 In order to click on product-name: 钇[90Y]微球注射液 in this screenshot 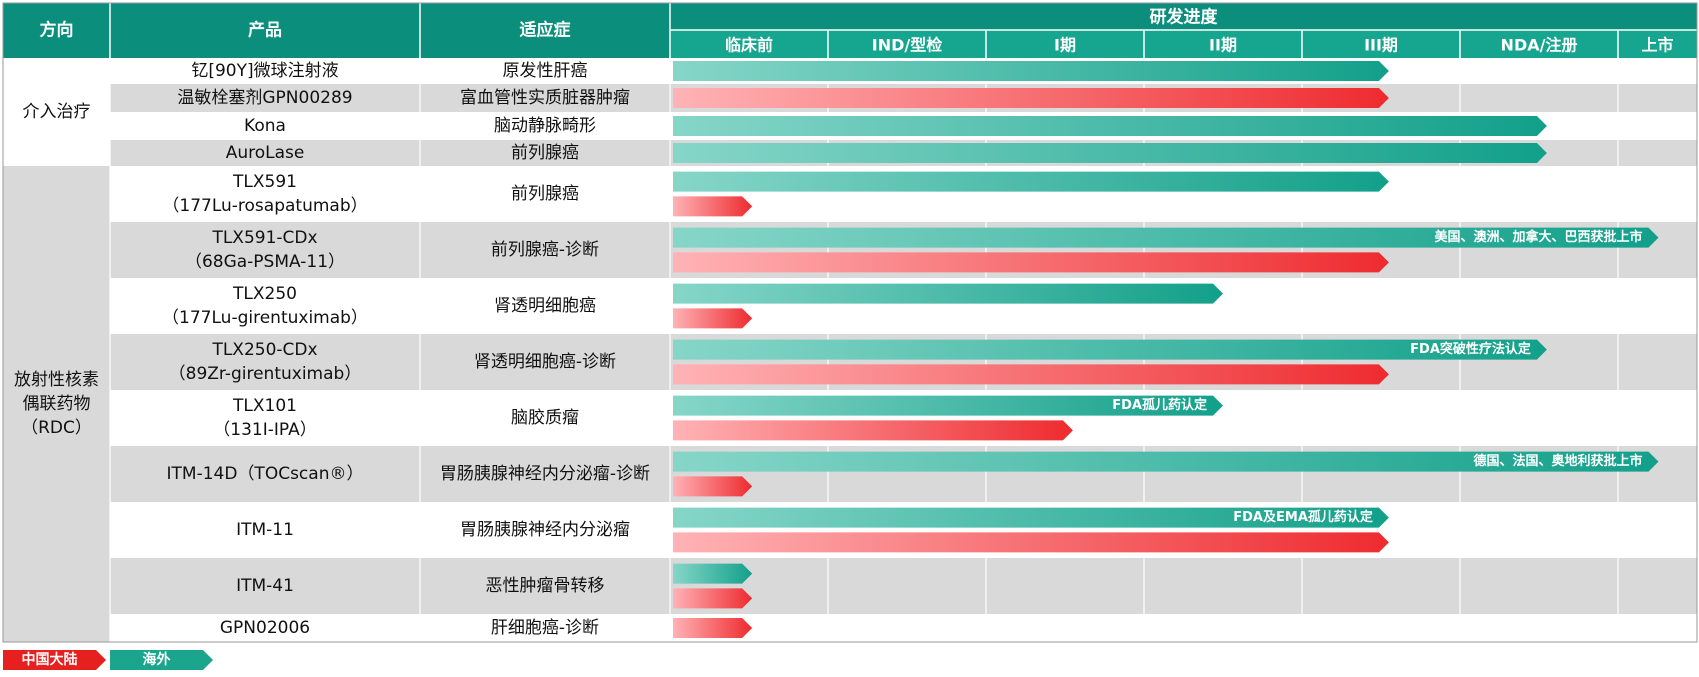, I will do `click(264, 71)`.